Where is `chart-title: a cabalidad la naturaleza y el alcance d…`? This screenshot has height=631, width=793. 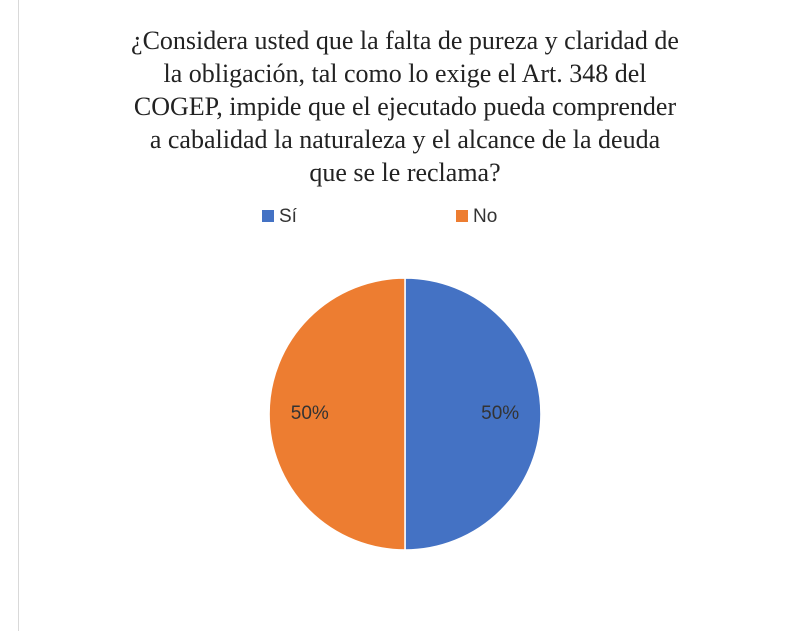 chart-title: a cabalidad la naturaleza y el alcance d… is located at coordinates (405, 139).